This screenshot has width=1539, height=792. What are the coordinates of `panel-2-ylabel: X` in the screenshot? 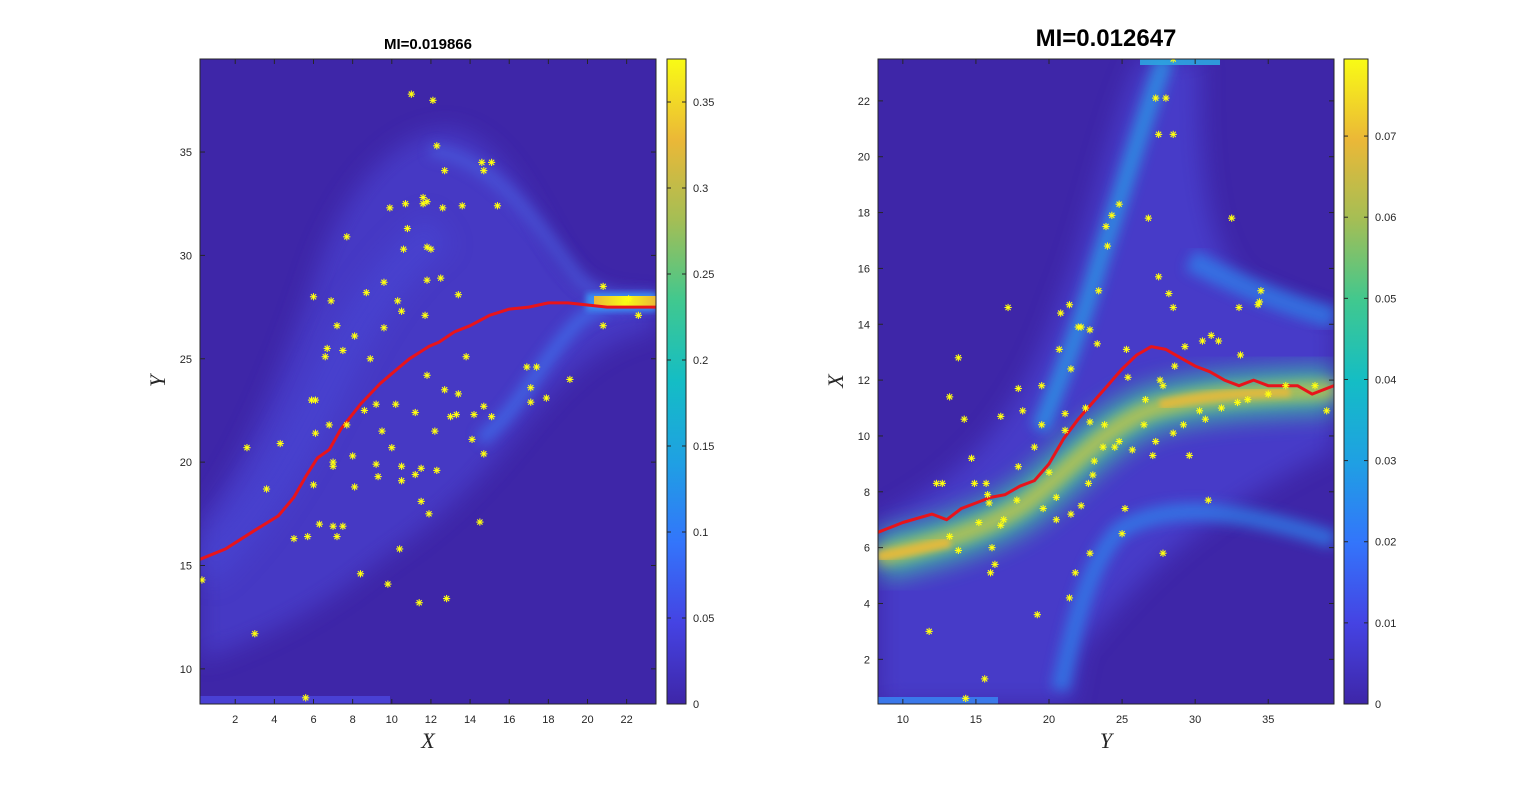 It's located at (835, 381).